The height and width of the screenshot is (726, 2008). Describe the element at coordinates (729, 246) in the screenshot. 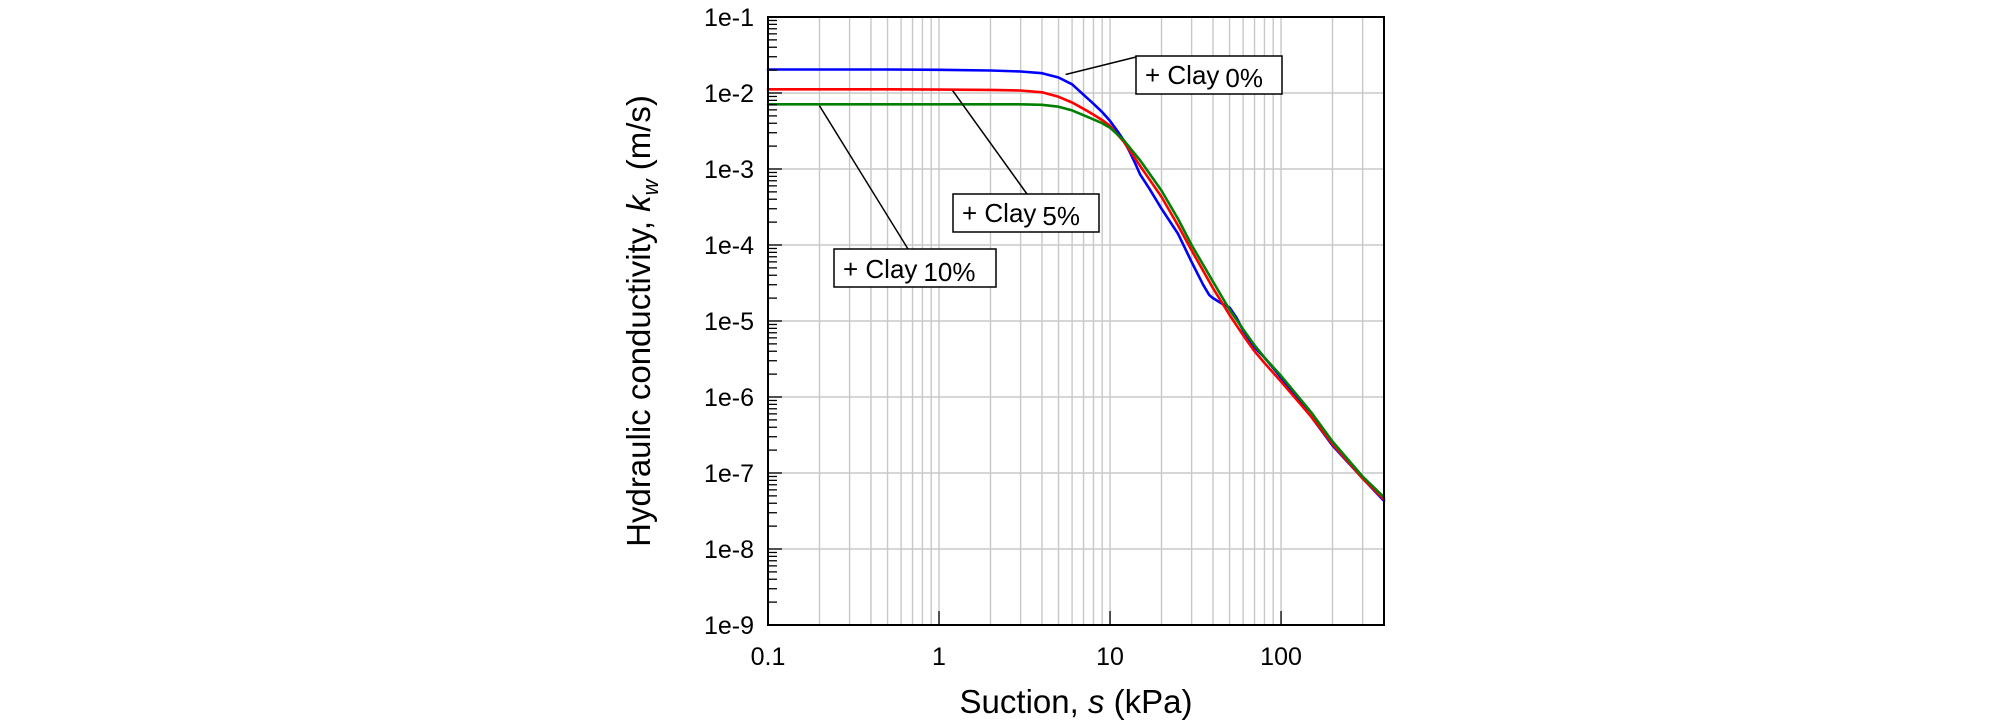

I see `y-tick-label: 1e-4` at that location.